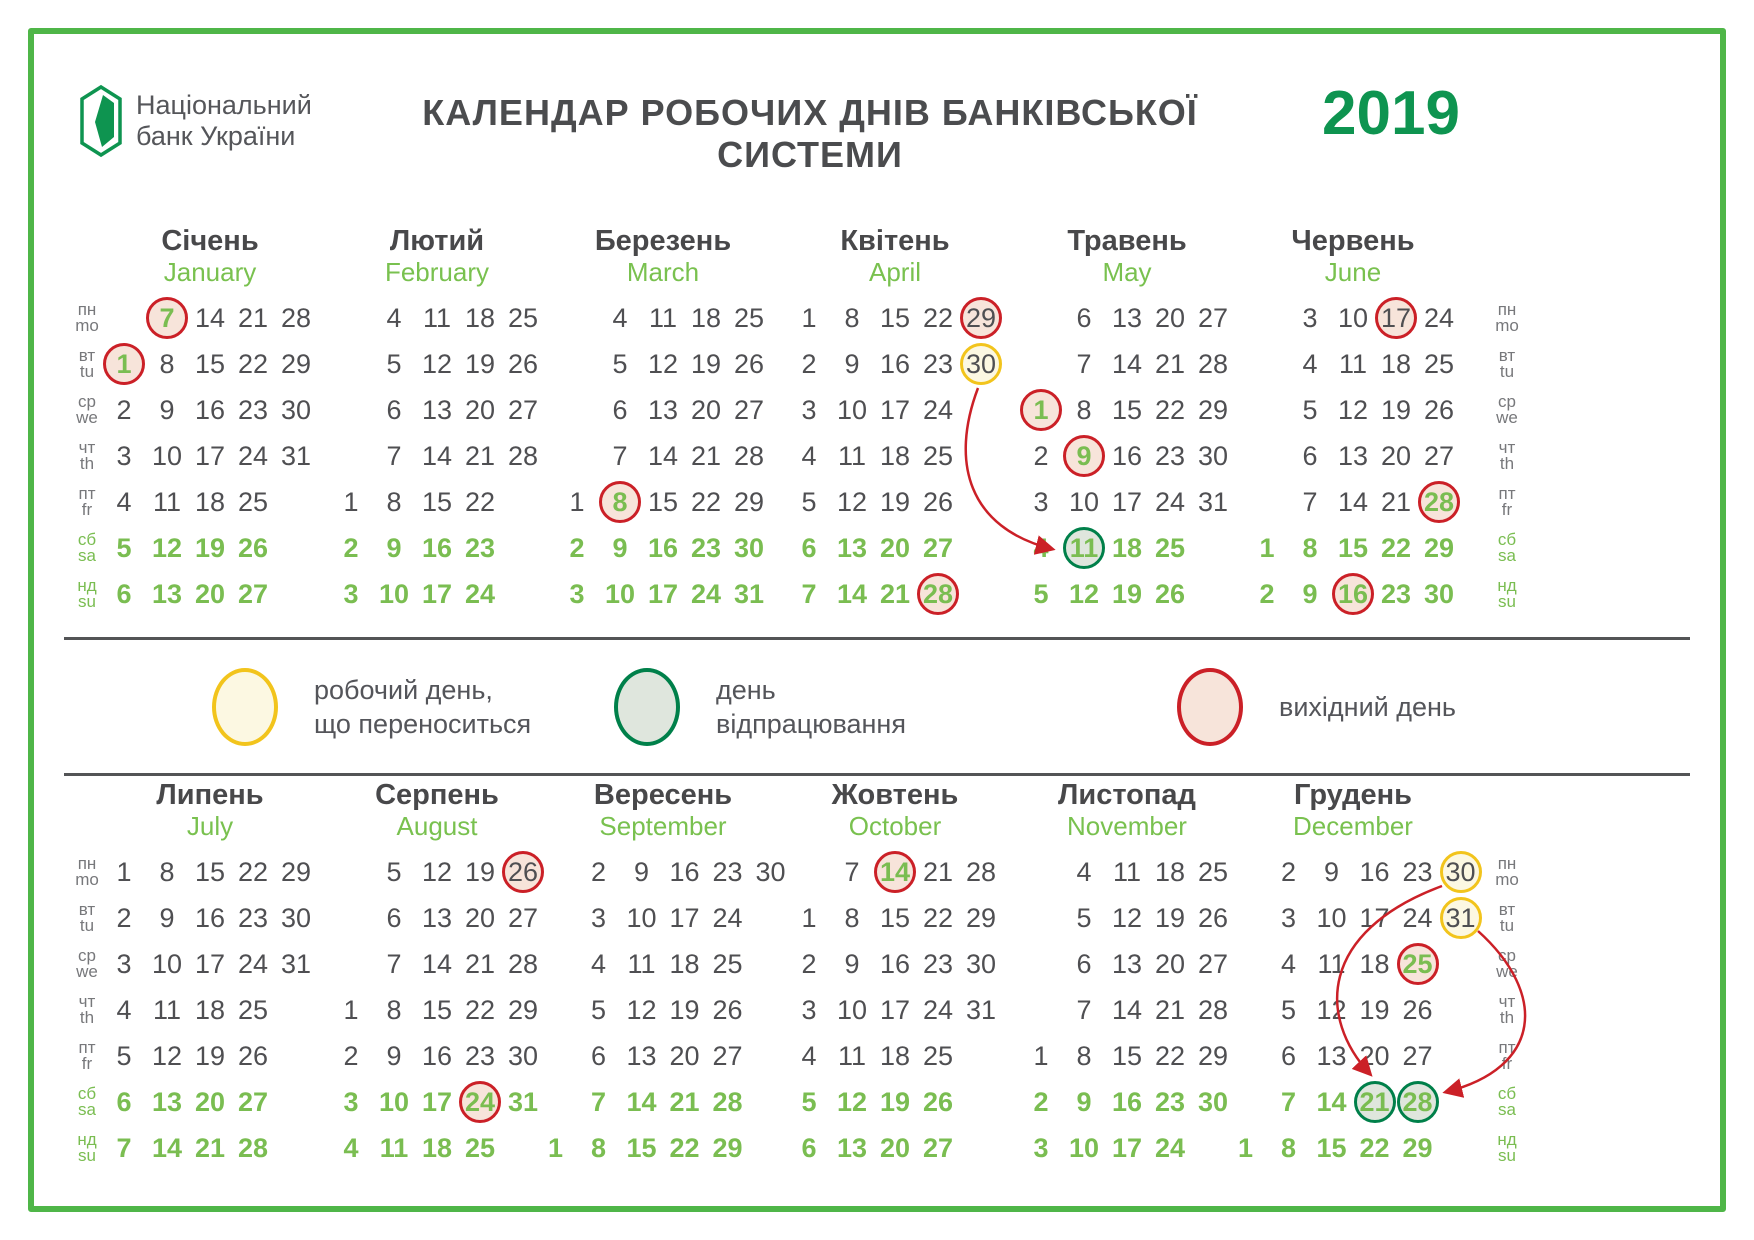  I want to click on bank-name-line1: Національний, so click(224, 105).